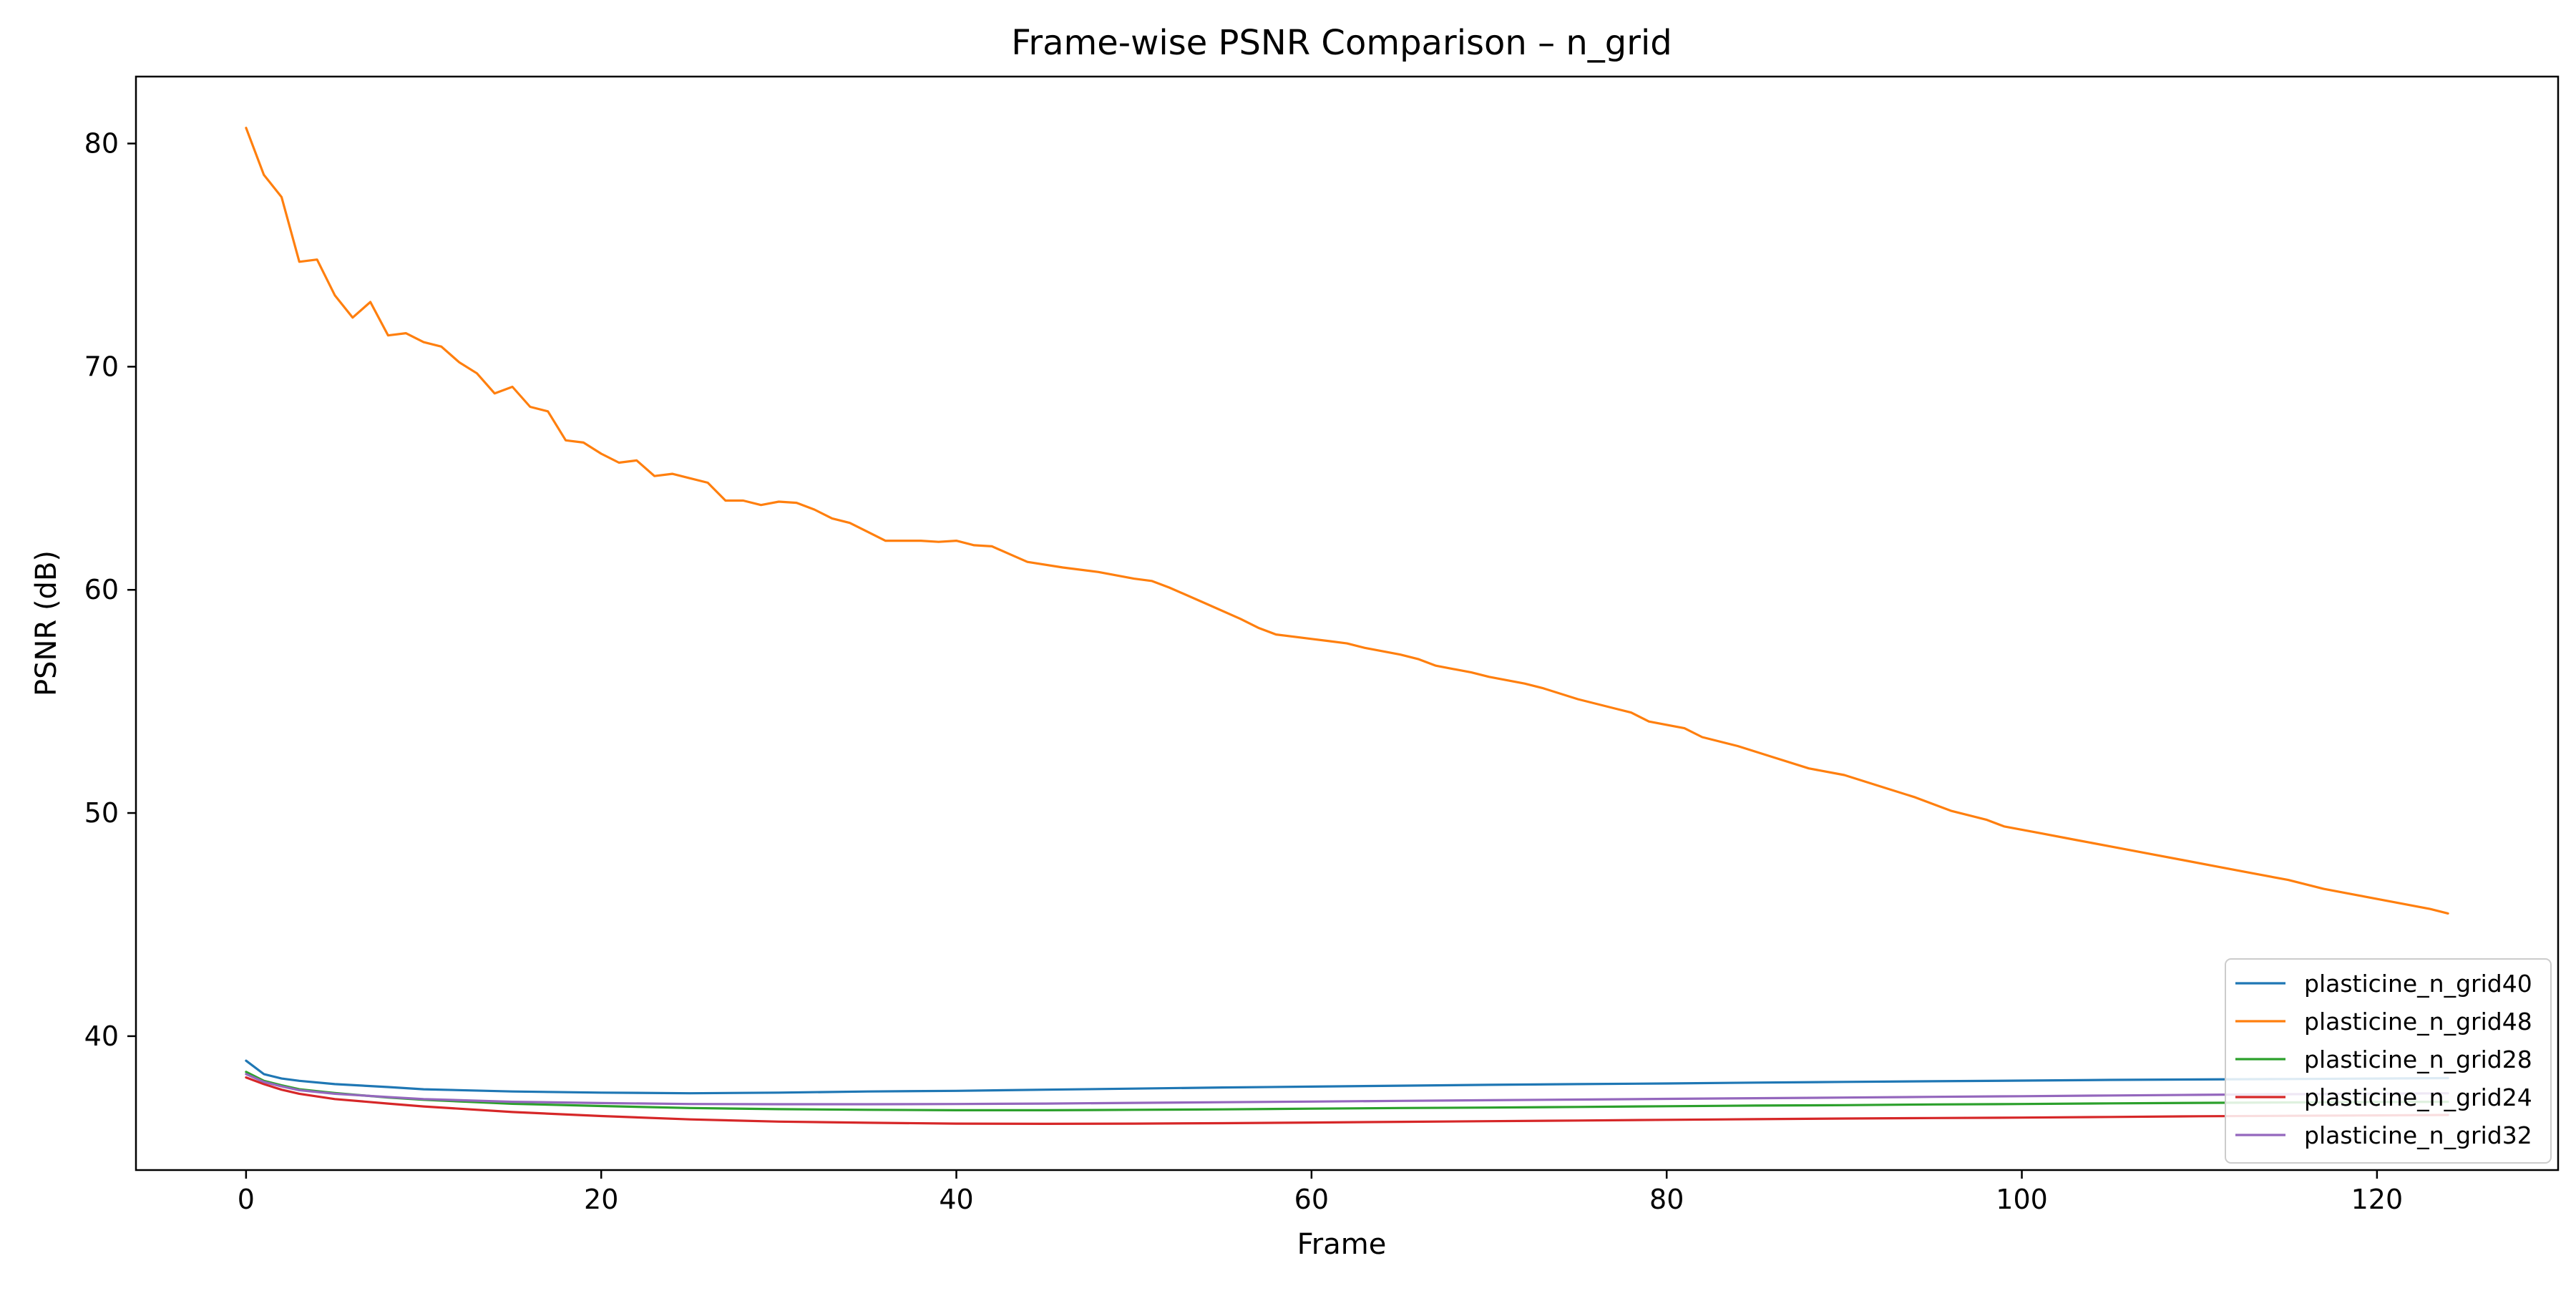 The height and width of the screenshot is (1291, 2576). I want to click on legend-label: plasticine_n_grid48, so click(2418, 1022).